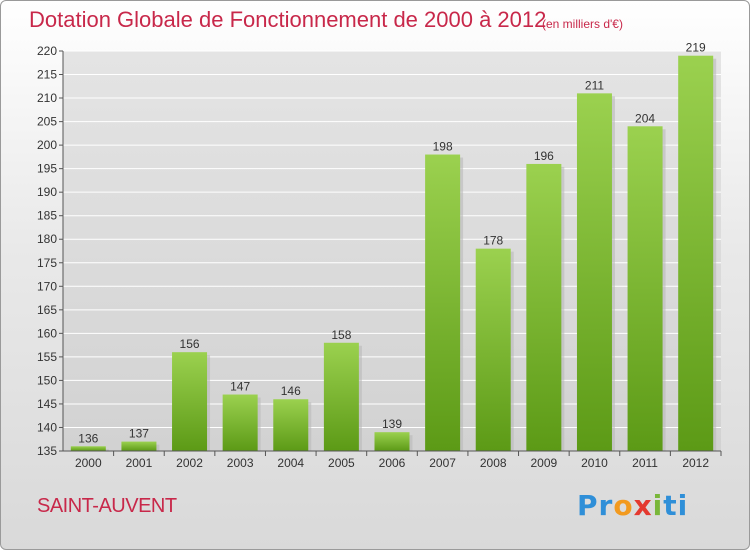 This screenshot has height=550, width=750. I want to click on x-tick-label: 2006, so click(392, 463).